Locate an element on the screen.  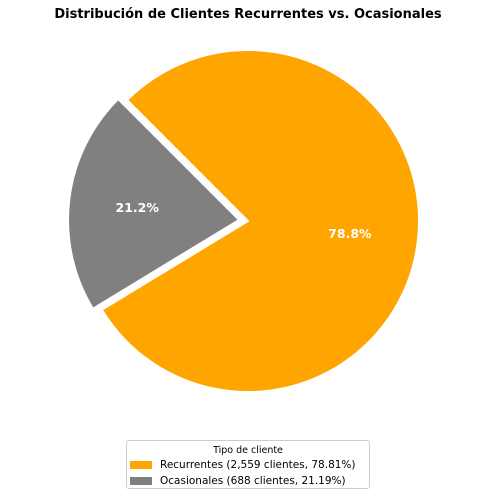
legend-label-recurrentes: Recurrentes (2,559 clientes, 78.81%) is located at coordinates (258, 465).